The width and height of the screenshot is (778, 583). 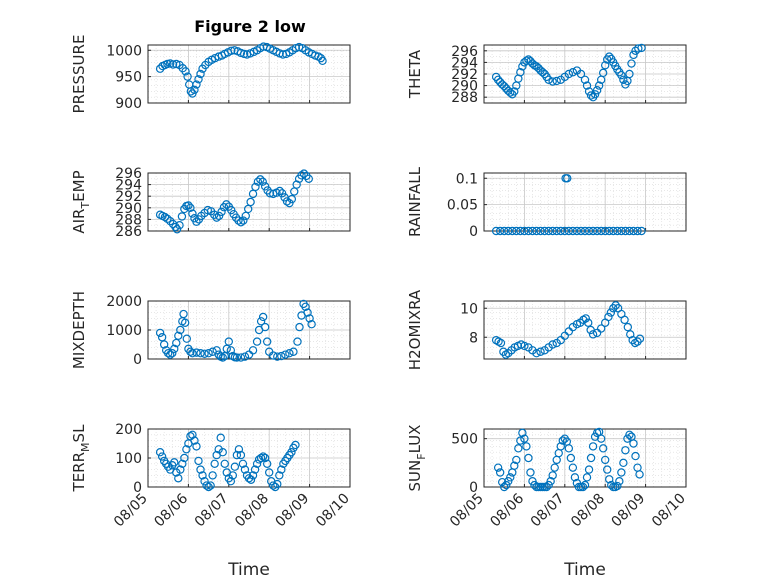 What do you see at coordinates (464, 87) in the screenshot?
I see `y-tick-label: 290` at bounding box center [464, 87].